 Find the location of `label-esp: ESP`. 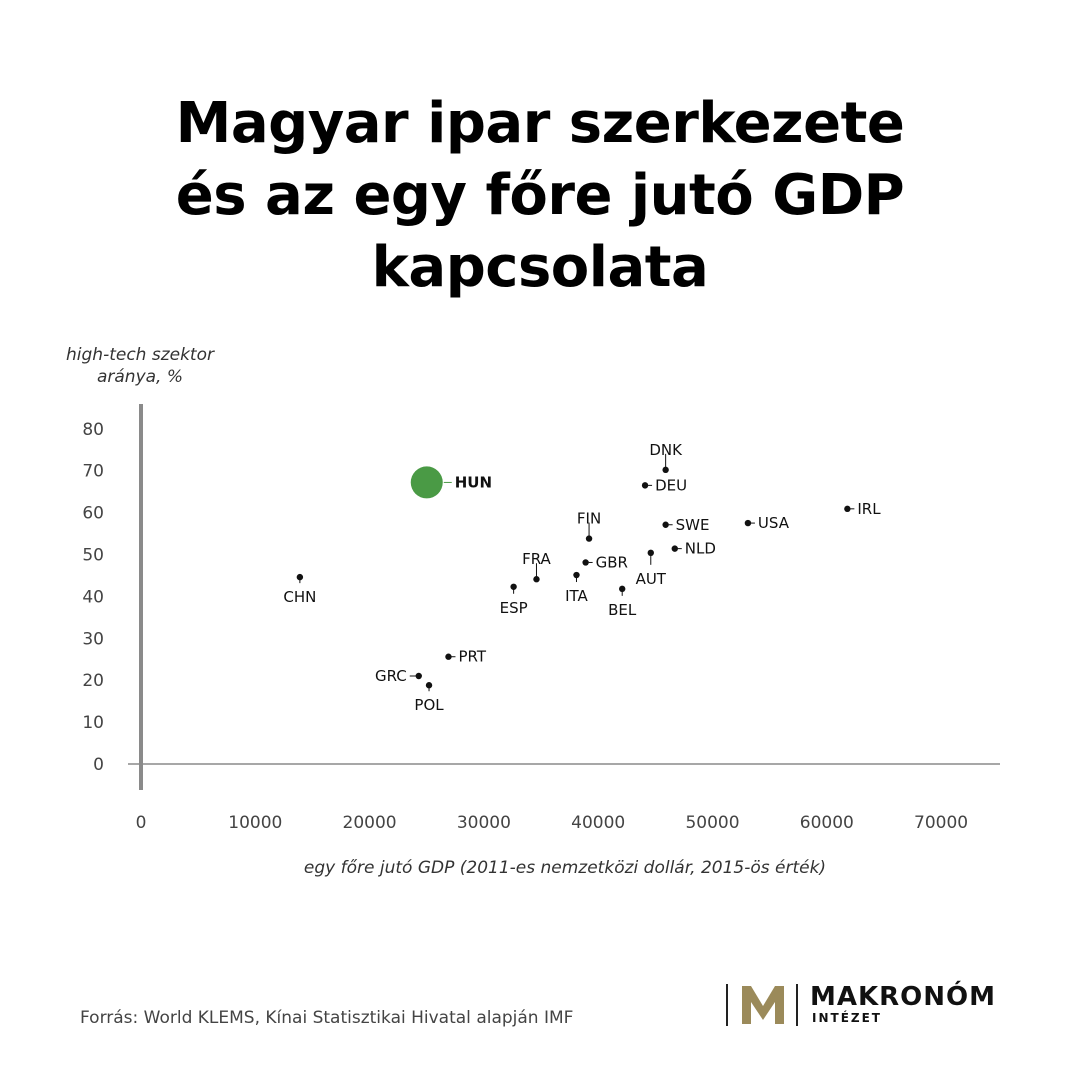

label-esp: ESP is located at coordinates (514, 608).